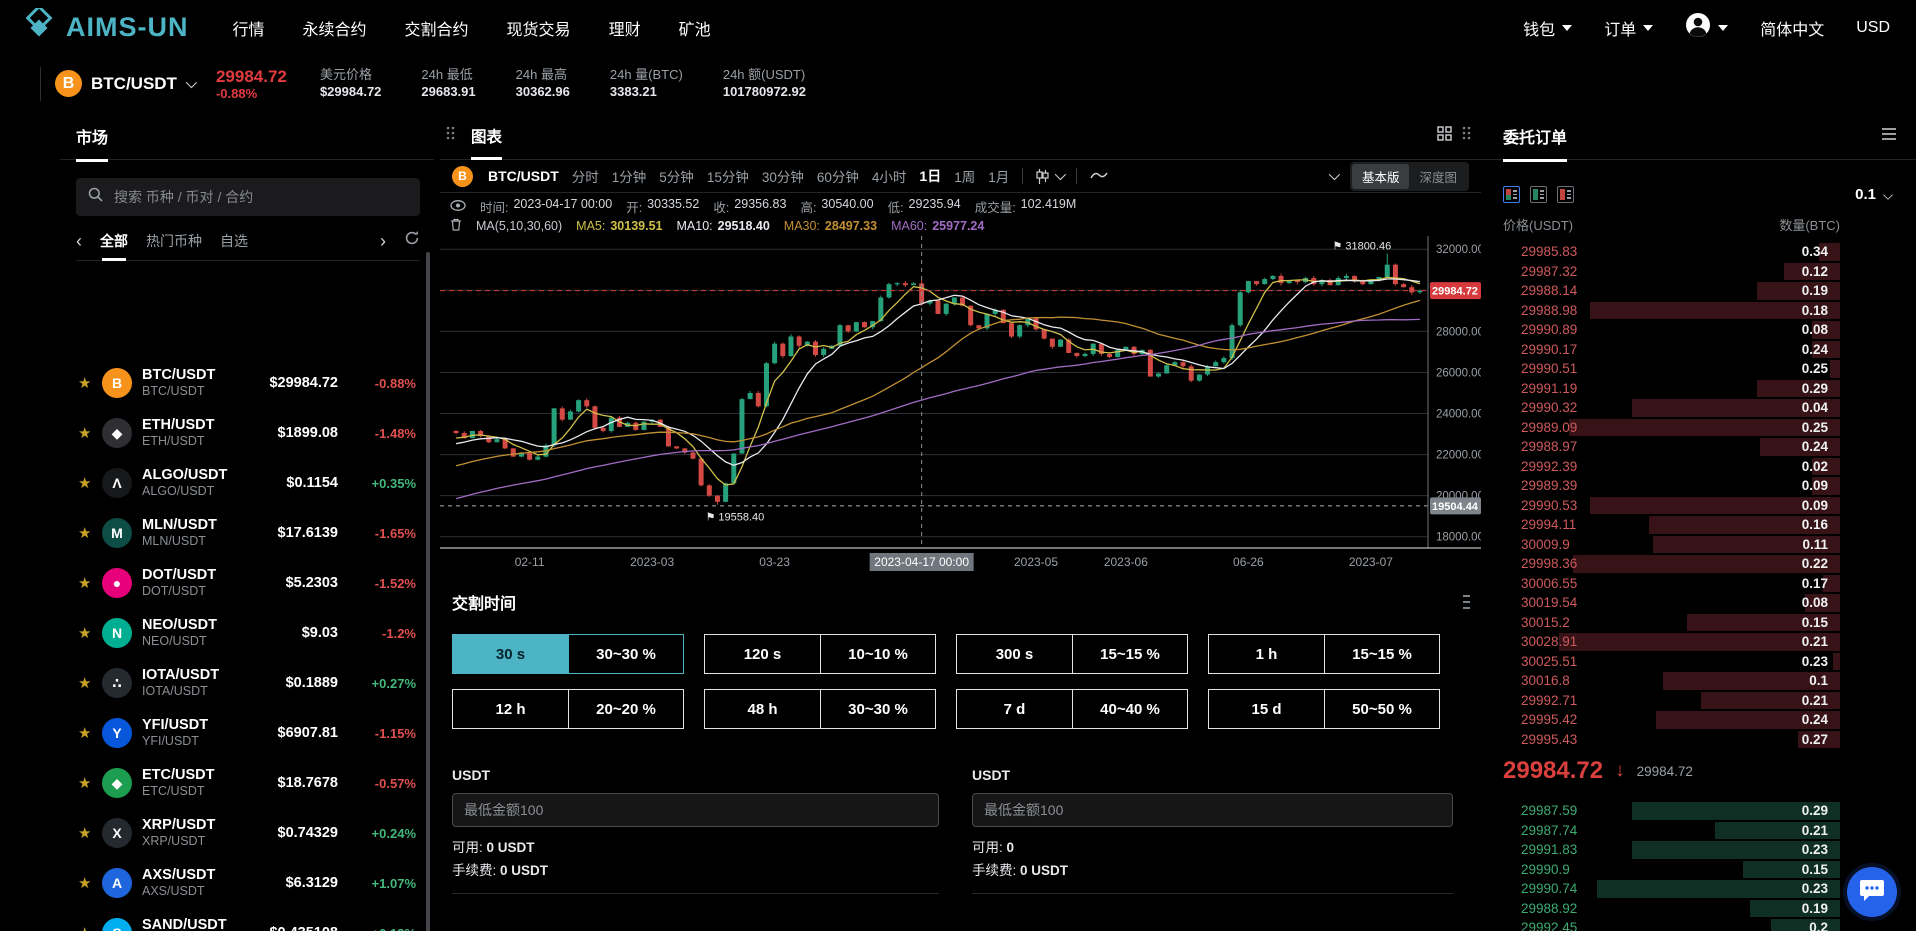 This screenshot has height=931, width=1916. Describe the element at coordinates (1666, 428) in the screenshot. I see `ask-row: 29989.09 0.25` at that location.